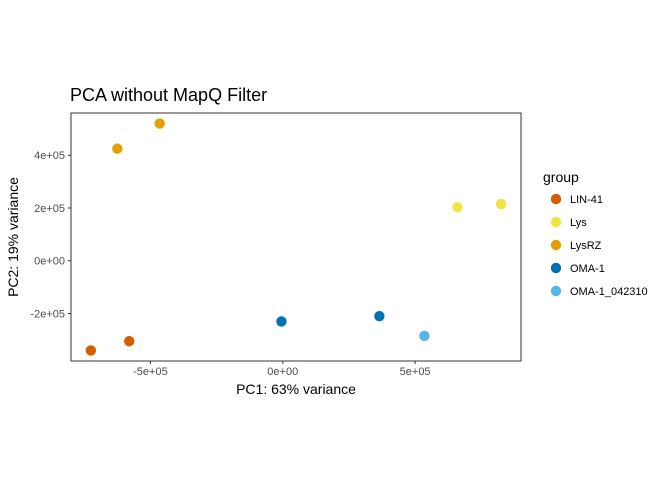  What do you see at coordinates (13, 237) in the screenshot?
I see `y-axis-title: PC2: 19% variance` at bounding box center [13, 237].